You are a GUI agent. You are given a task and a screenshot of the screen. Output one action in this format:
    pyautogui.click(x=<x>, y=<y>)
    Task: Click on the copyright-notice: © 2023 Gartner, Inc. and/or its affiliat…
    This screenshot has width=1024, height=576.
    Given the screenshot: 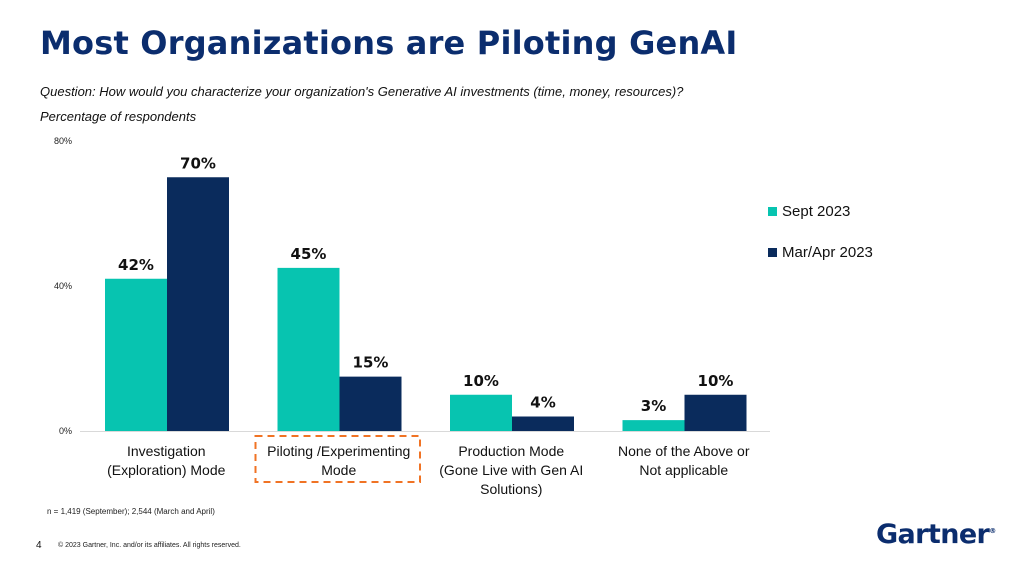 What is the action you would take?
    pyautogui.click(x=149, y=545)
    